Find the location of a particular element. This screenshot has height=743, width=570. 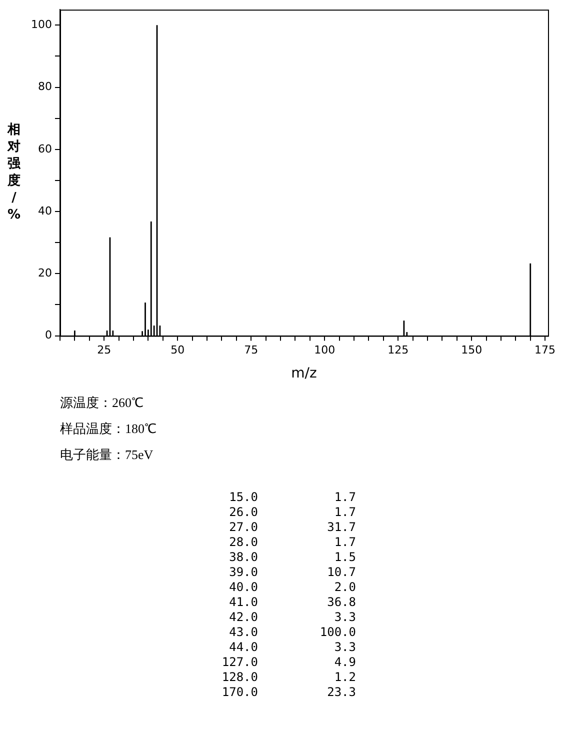

text: 127.0 is located at coordinates (239, 662).